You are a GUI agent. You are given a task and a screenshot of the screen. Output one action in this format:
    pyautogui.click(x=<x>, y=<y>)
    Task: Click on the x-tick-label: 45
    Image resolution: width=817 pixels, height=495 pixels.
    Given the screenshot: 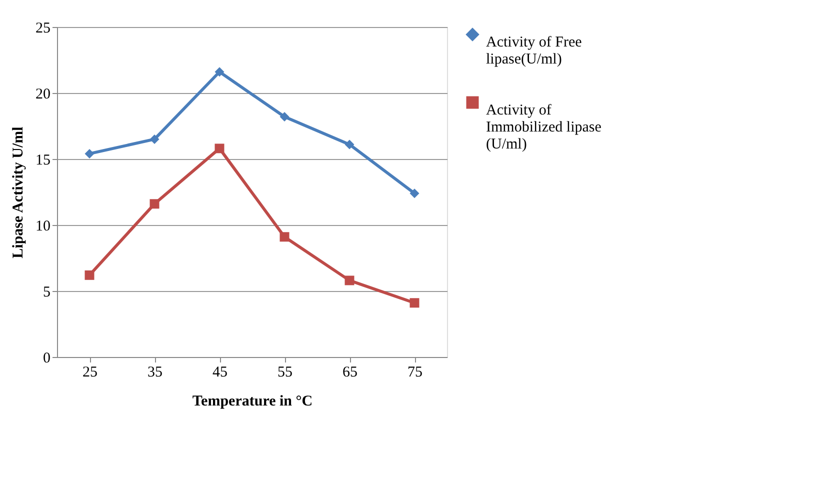 What is the action you would take?
    pyautogui.click(x=220, y=372)
    